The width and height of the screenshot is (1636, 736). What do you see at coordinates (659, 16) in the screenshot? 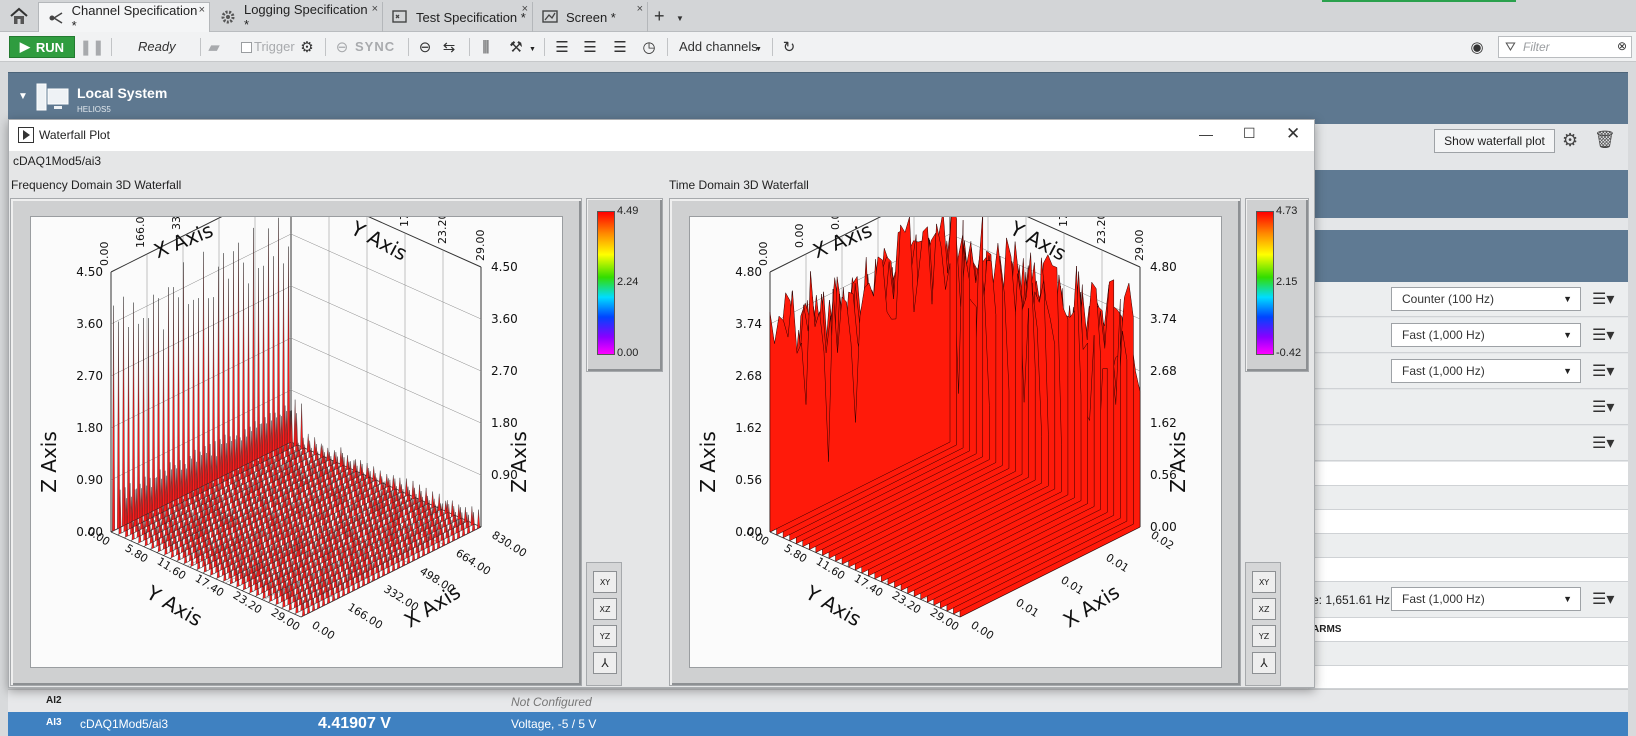
I see `add-tab-button: +` at bounding box center [659, 16].